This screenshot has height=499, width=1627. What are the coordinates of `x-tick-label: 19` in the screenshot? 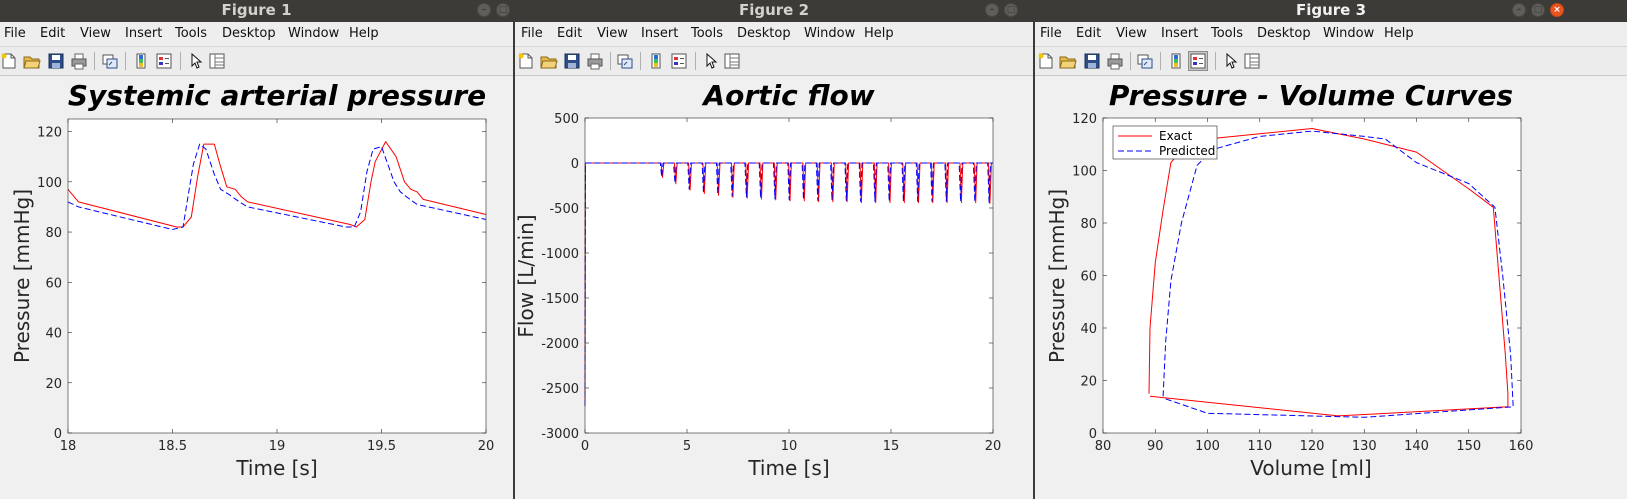 It's located at (277, 446).